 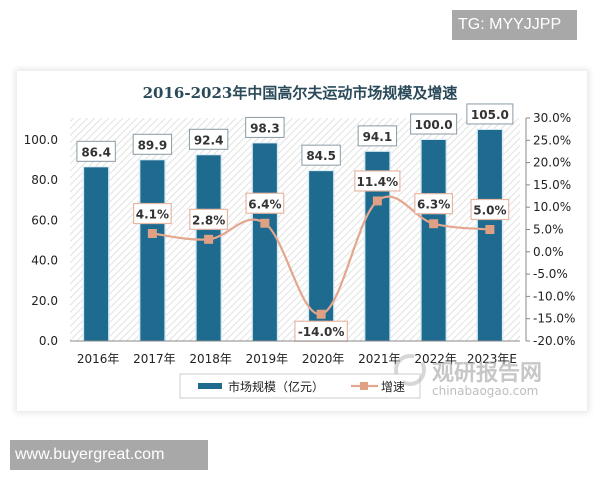 I want to click on line-value-label: -14.0%, so click(x=321, y=332).